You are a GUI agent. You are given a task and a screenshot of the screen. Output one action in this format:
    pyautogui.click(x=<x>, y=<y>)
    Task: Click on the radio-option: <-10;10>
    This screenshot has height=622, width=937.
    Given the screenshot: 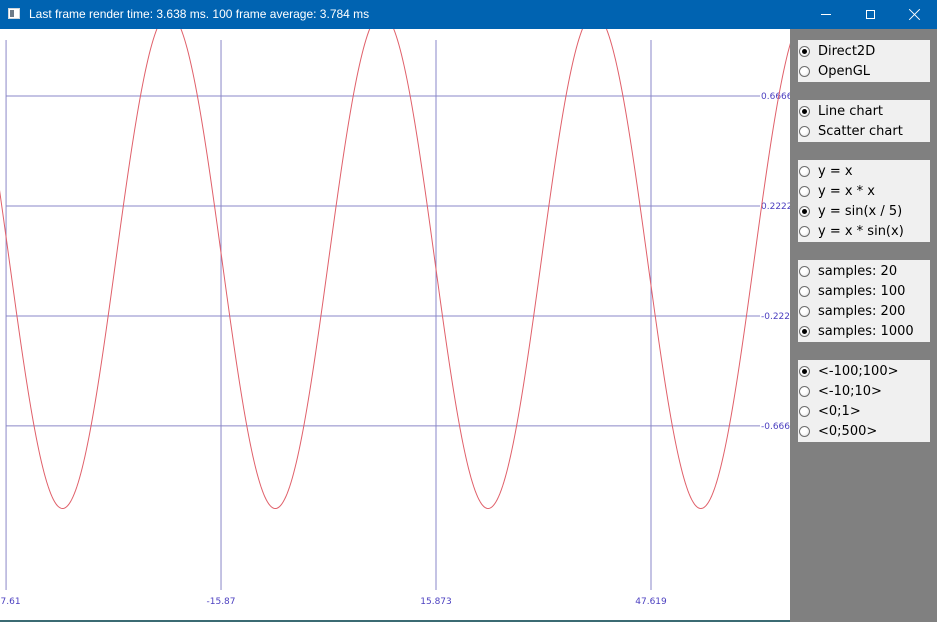 What is the action you would take?
    pyautogui.click(x=864, y=391)
    